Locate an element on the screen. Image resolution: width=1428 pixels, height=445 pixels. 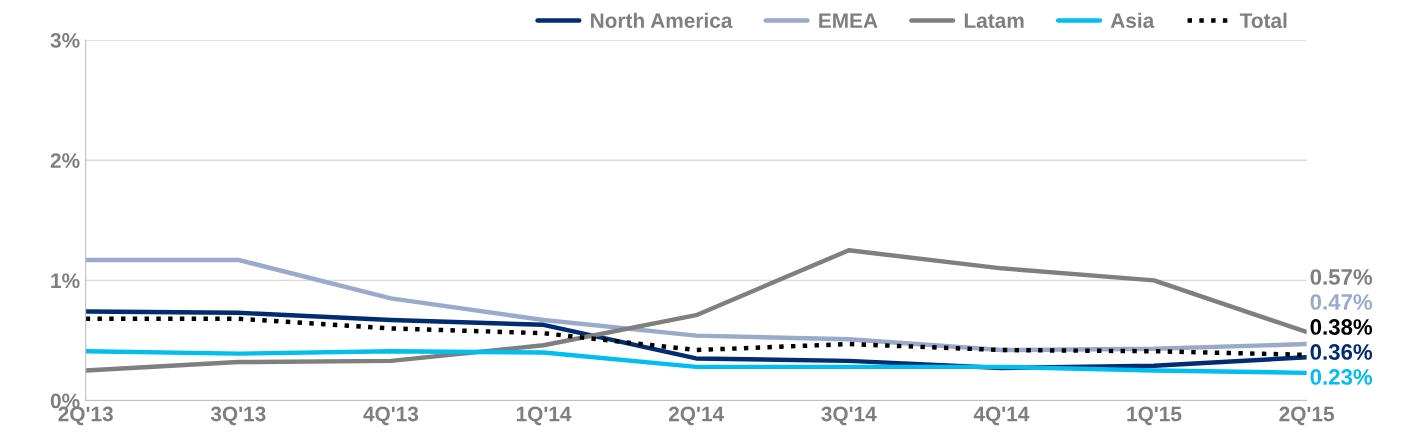
data-label: 0.36% is located at coordinates (1341, 352).